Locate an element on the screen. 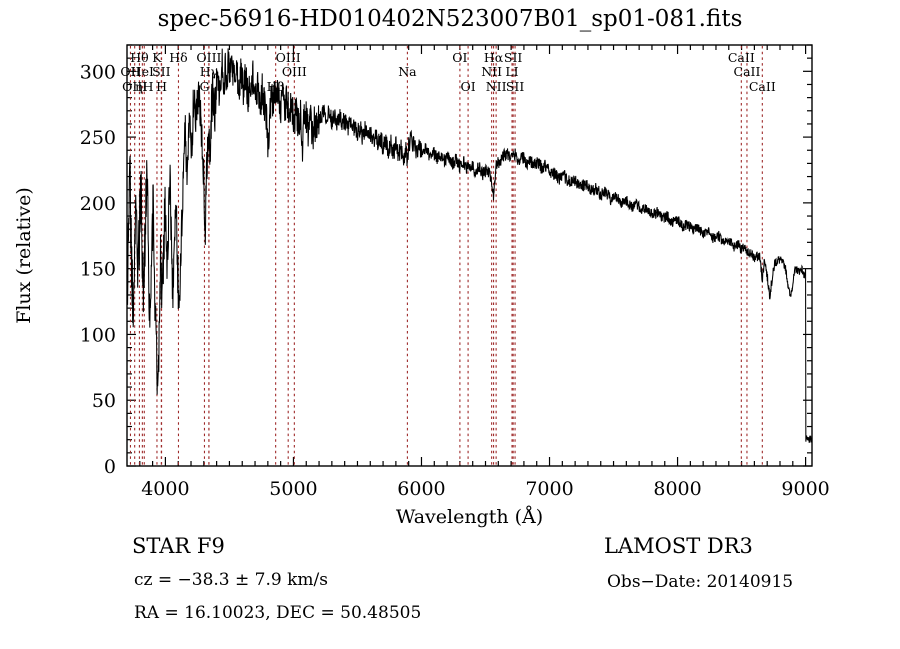 This screenshot has width=900, height=649. spectral-line-label: LI is located at coordinates (511, 71).